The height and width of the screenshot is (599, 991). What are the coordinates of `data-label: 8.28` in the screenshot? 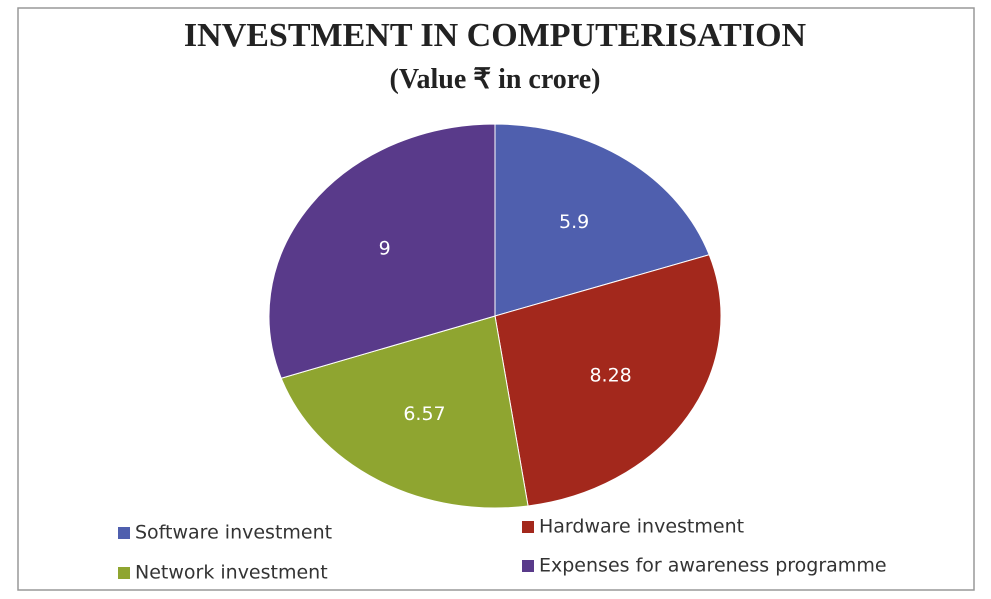 It's located at (610, 376).